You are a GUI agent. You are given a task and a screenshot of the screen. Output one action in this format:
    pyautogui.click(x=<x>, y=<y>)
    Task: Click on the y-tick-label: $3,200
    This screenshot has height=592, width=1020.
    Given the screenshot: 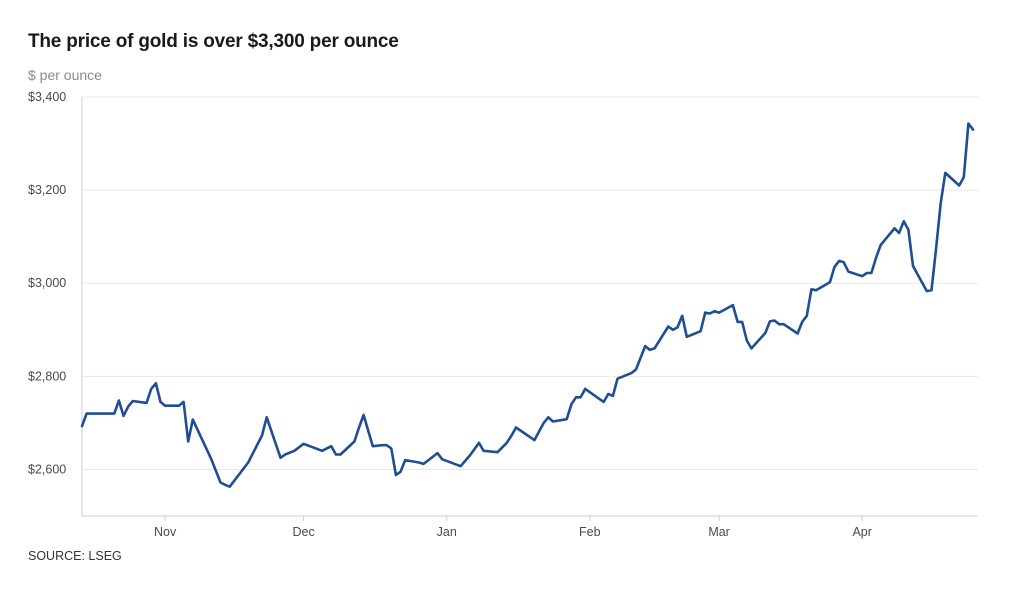 What is the action you would take?
    pyautogui.click(x=47, y=190)
    